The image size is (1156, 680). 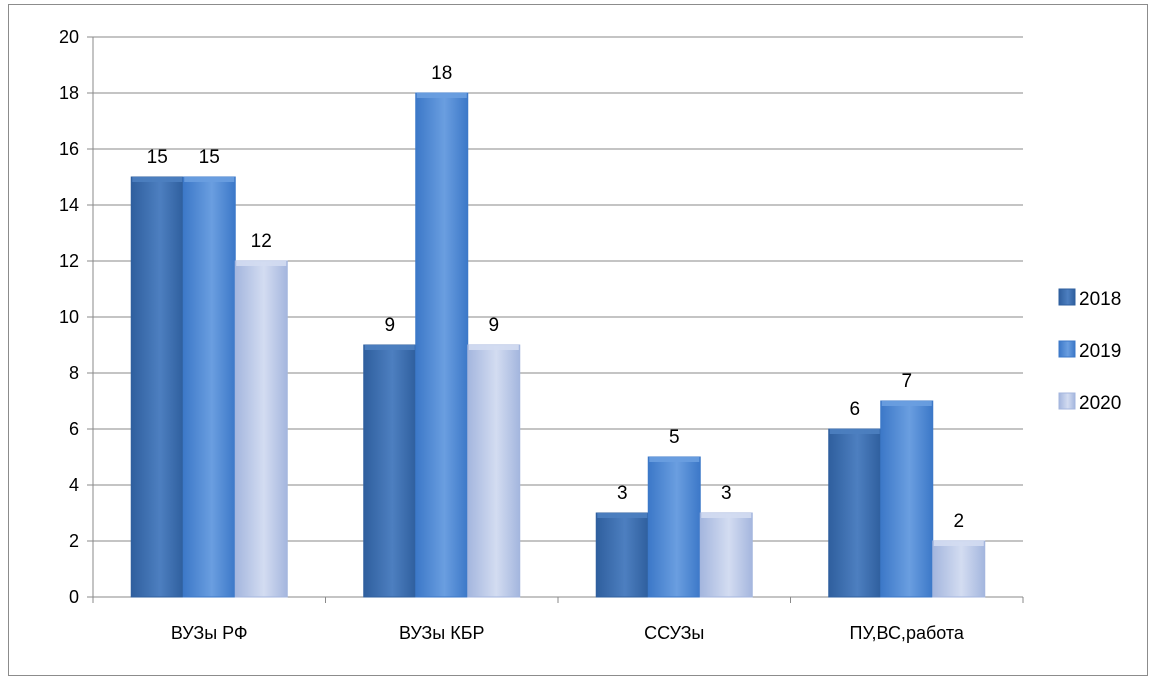 I want to click on y-tick-label: 20, so click(x=69, y=37).